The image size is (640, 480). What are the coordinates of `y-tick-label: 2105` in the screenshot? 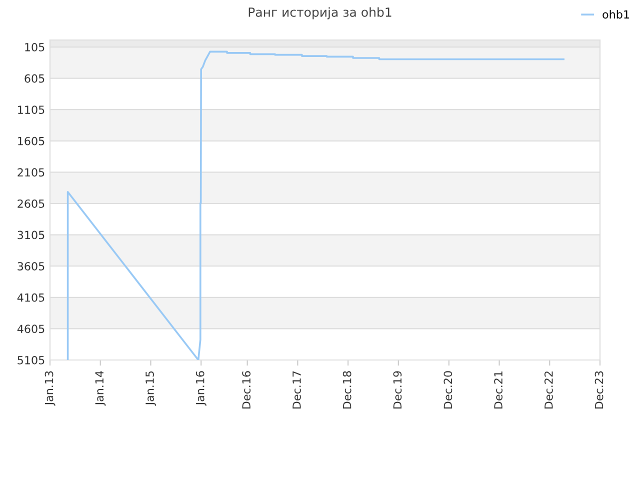 It's located at (31, 172).